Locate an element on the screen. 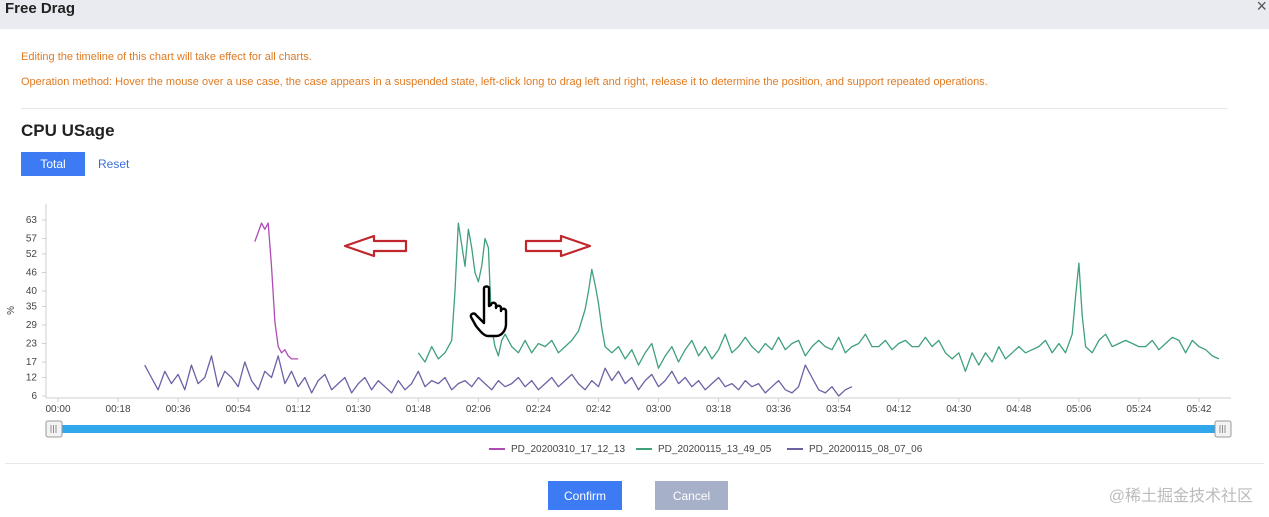 The height and width of the screenshot is (517, 1269). y-tick-label: 6 is located at coordinates (34, 396).